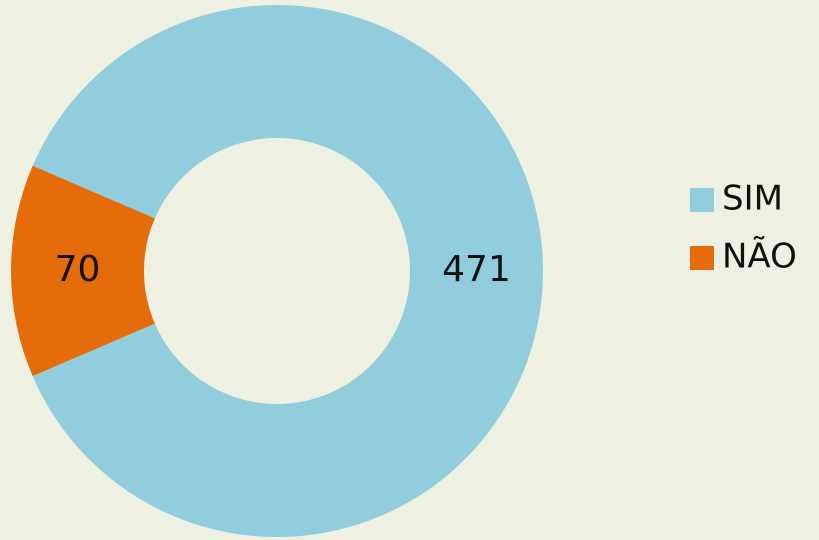 This screenshot has height=540, width=819. Describe the element at coordinates (78, 269) in the screenshot. I see `data-label: 70` at that location.